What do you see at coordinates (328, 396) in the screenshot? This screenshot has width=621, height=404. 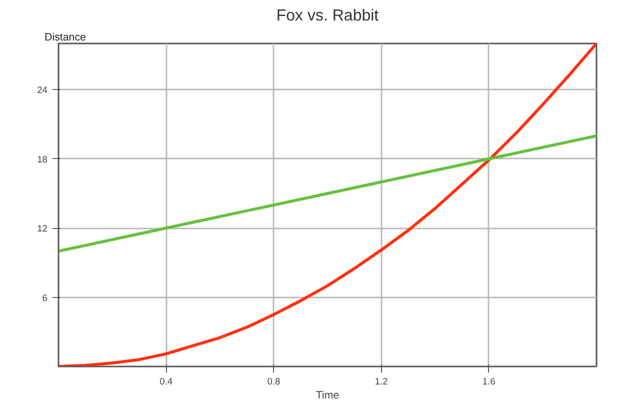 I see `x-axis-title: Time` at bounding box center [328, 396].